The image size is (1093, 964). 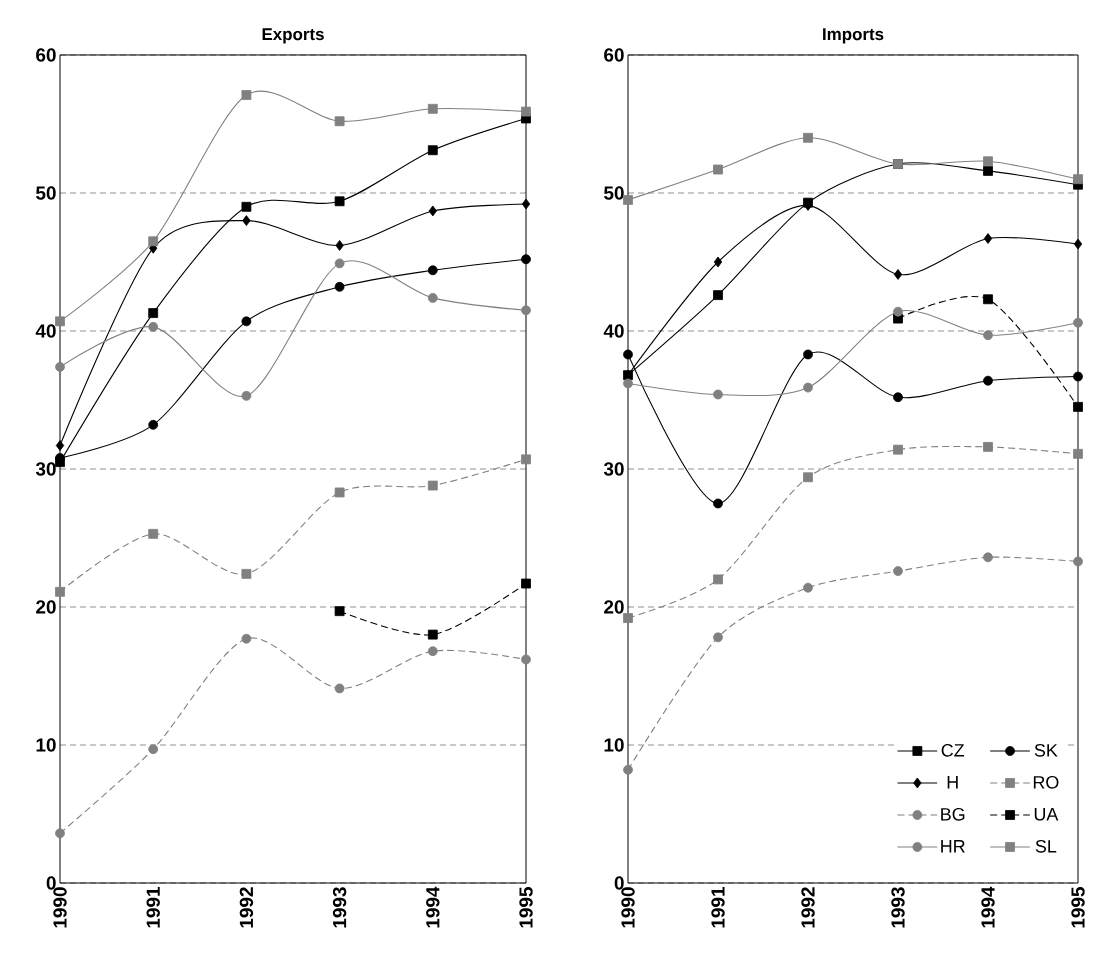 What do you see at coordinates (1046, 814) in the screenshot?
I see `legend-label: UA` at bounding box center [1046, 814].